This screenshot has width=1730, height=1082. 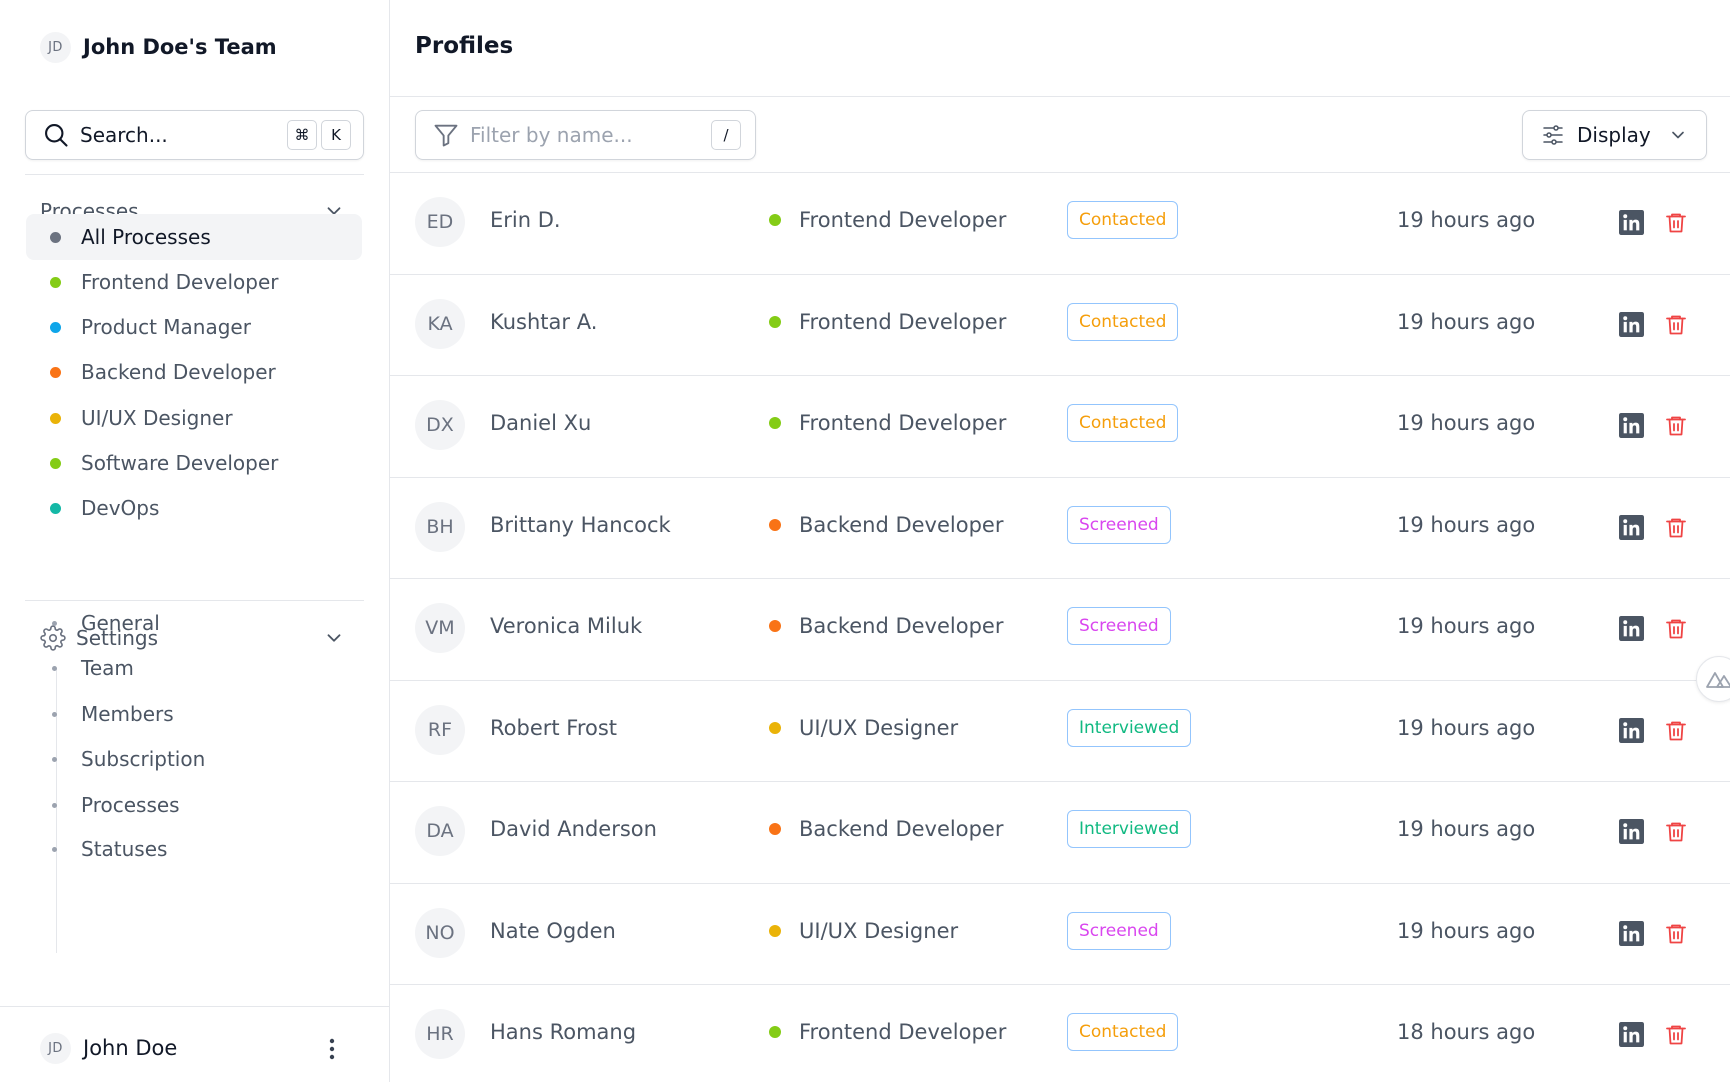 I want to click on profile-name: Daniel Xu, so click(x=541, y=423).